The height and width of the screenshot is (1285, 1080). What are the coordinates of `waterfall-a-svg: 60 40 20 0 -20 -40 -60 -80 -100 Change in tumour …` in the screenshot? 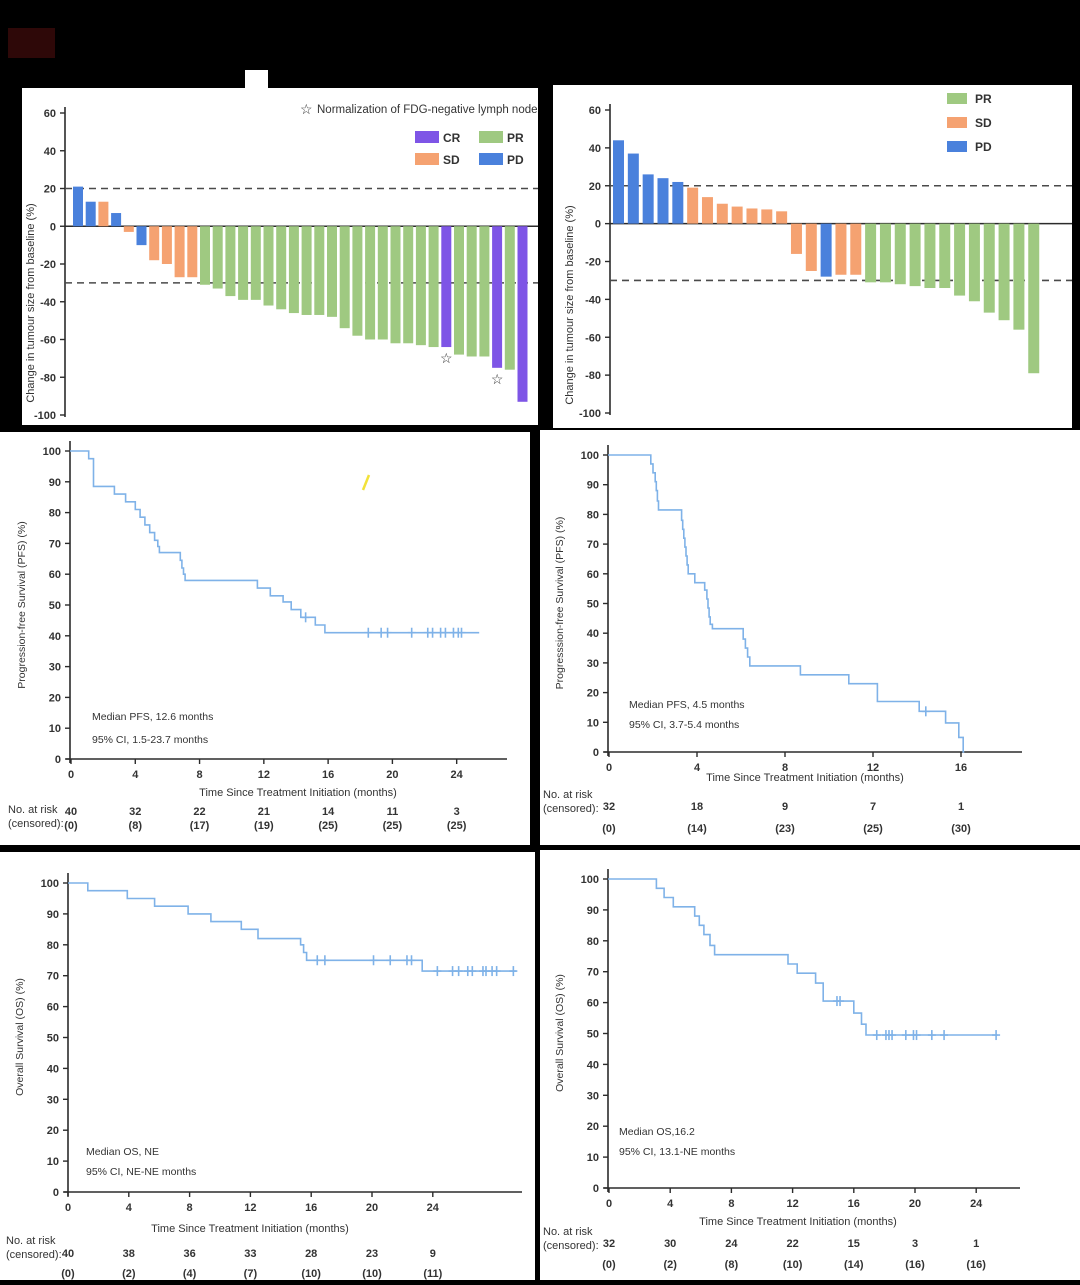 It's located at (281, 261).